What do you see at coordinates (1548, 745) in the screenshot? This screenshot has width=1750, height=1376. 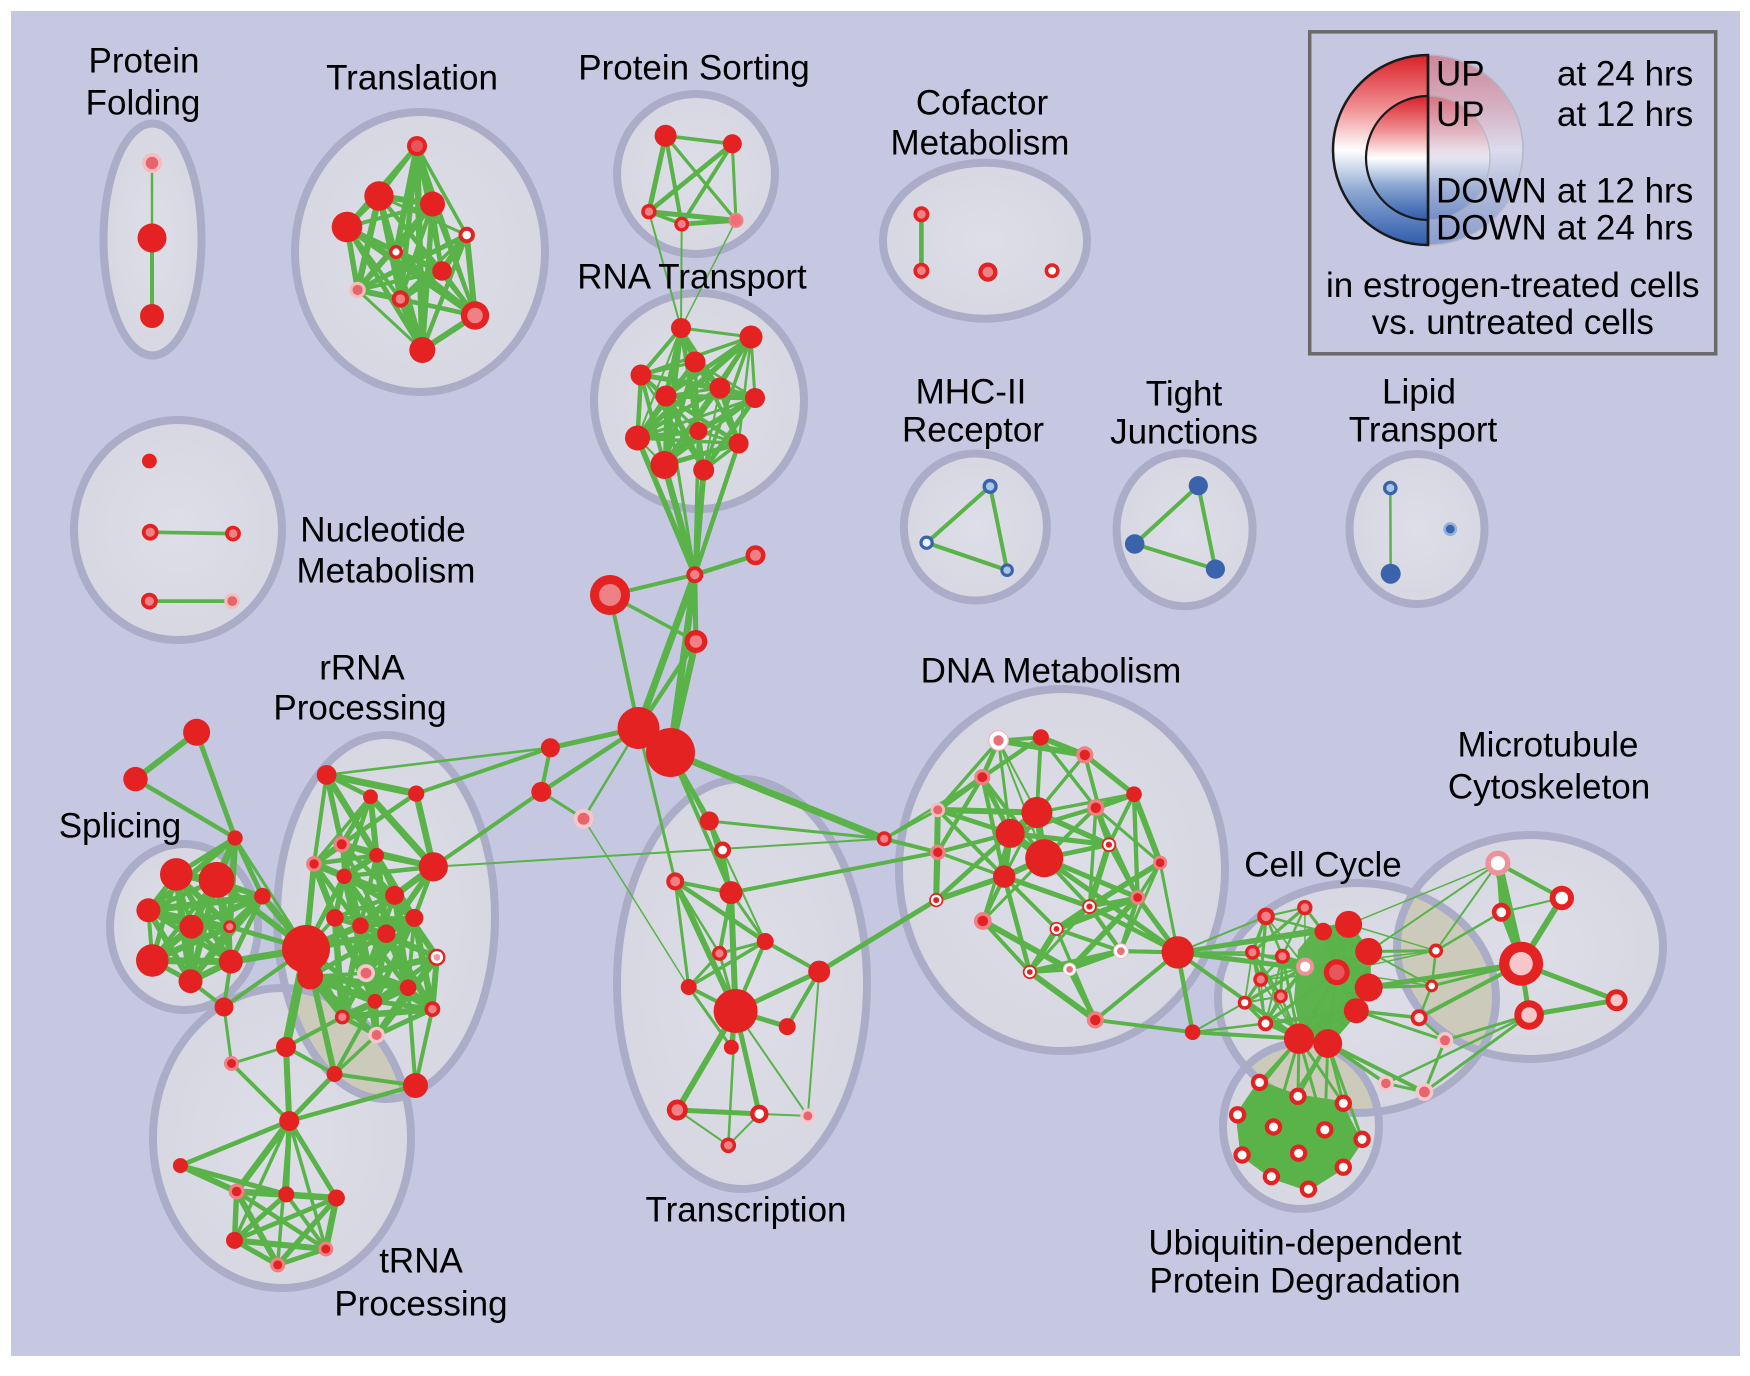 I see `svg-text: Microtubule` at bounding box center [1548, 745].